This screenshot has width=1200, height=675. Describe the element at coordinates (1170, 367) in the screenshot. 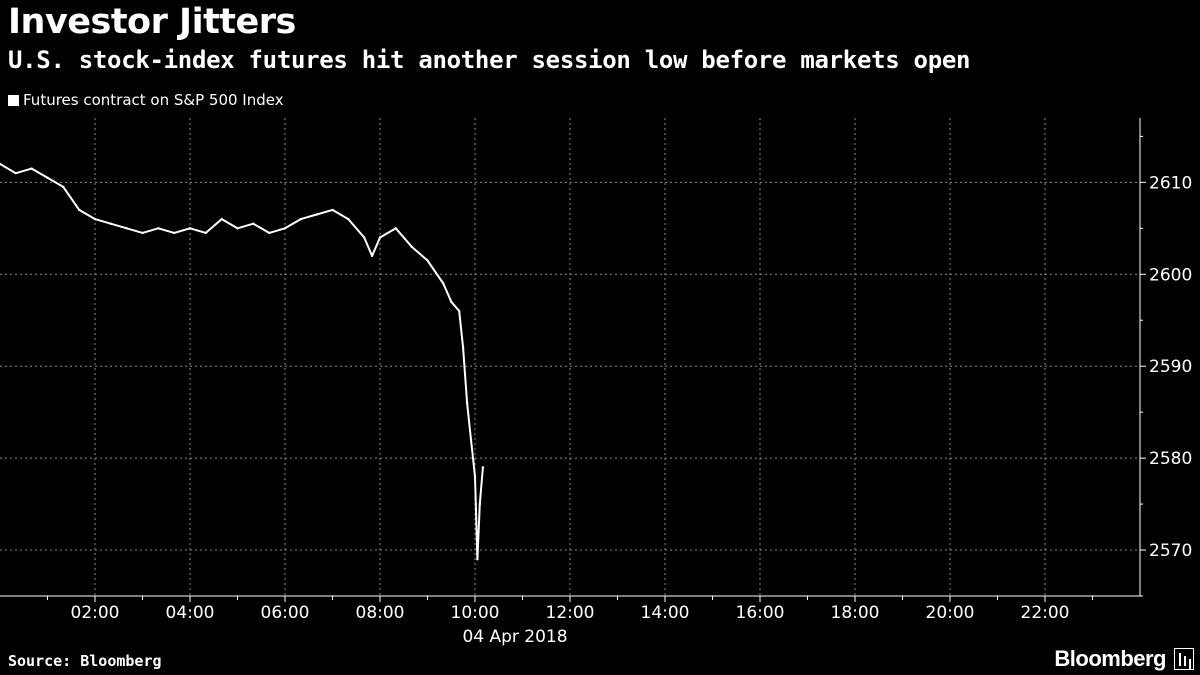

I see `y-tick-label: 2590` at that location.